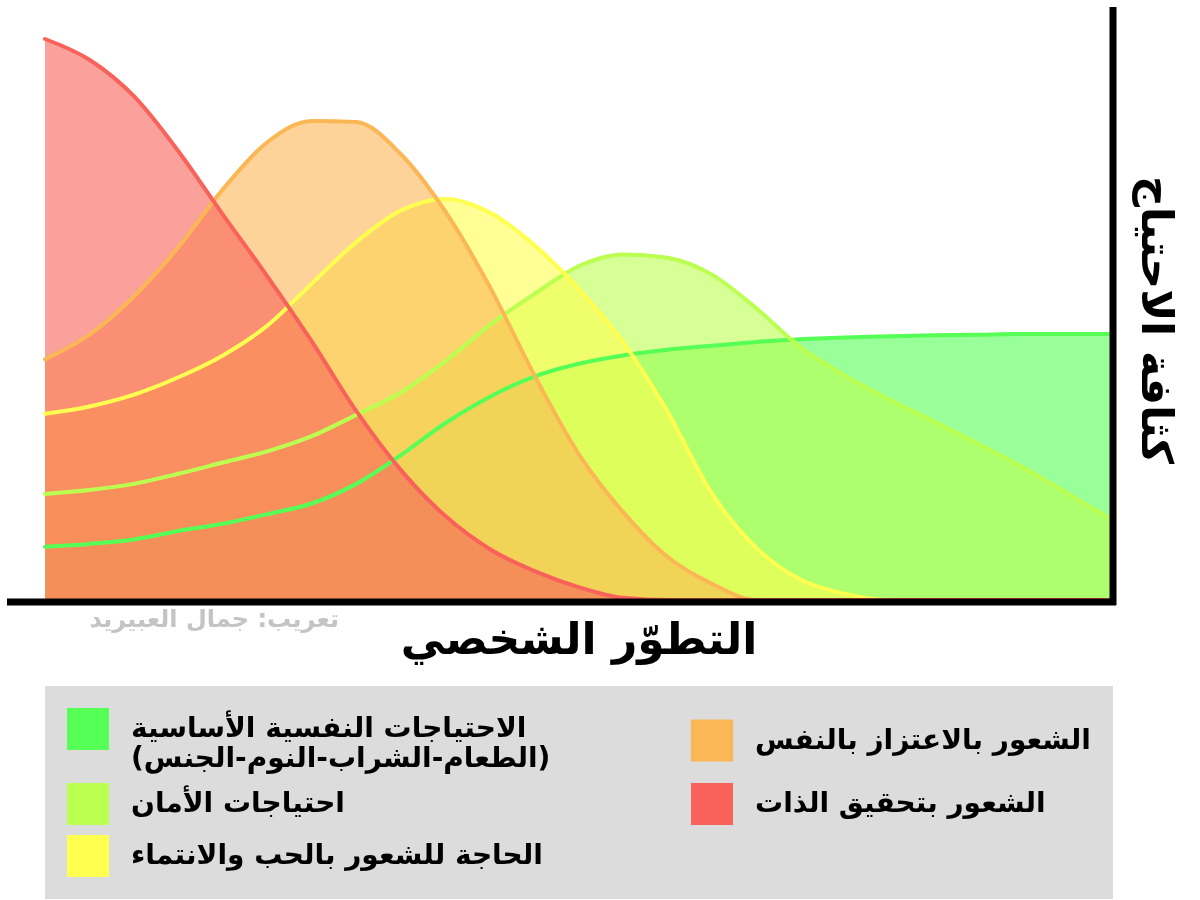 The image size is (1200, 900). I want to click on x-axis-title: التطوّر الشخصي, so click(579, 638).